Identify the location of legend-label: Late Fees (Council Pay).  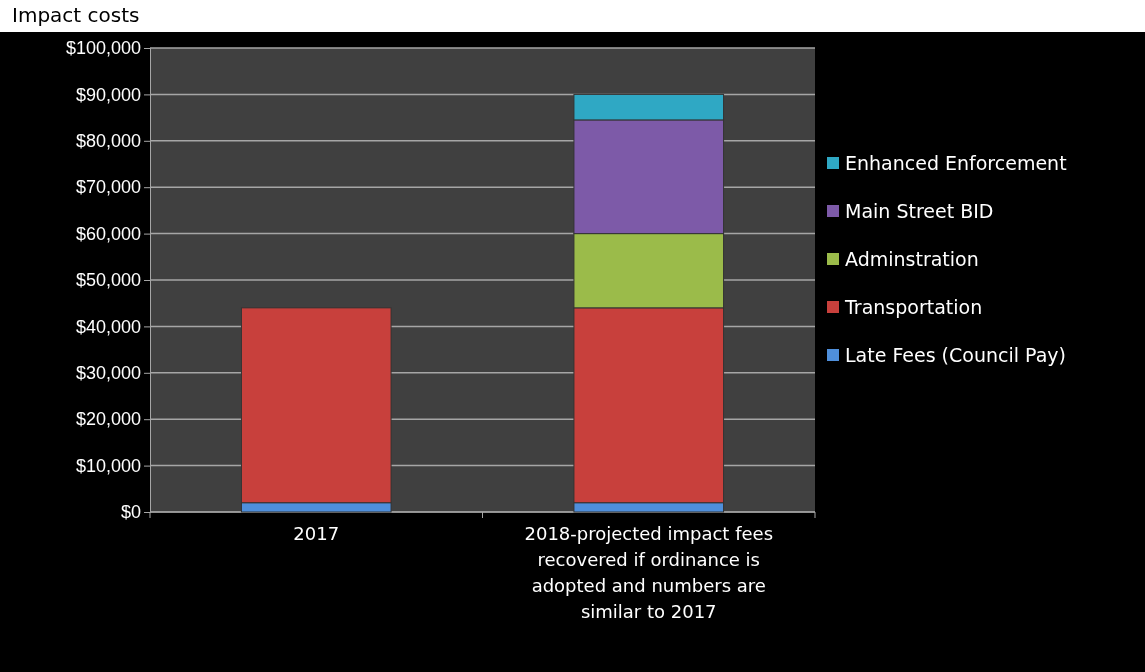
(955, 355).